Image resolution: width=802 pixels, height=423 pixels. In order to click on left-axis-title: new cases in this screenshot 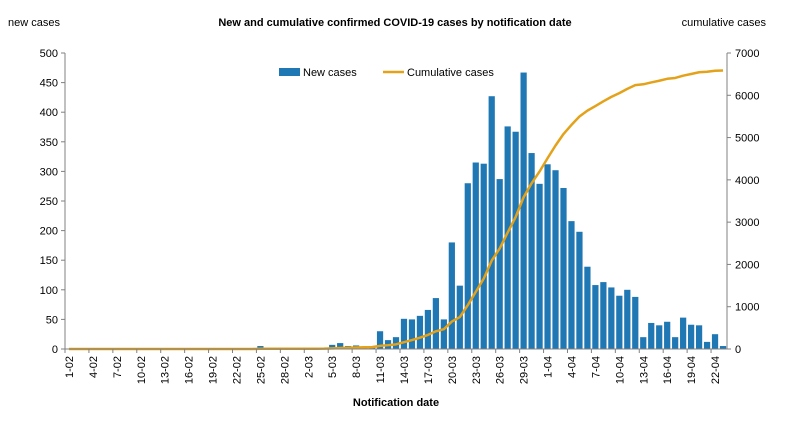, I will do `click(34, 23)`.